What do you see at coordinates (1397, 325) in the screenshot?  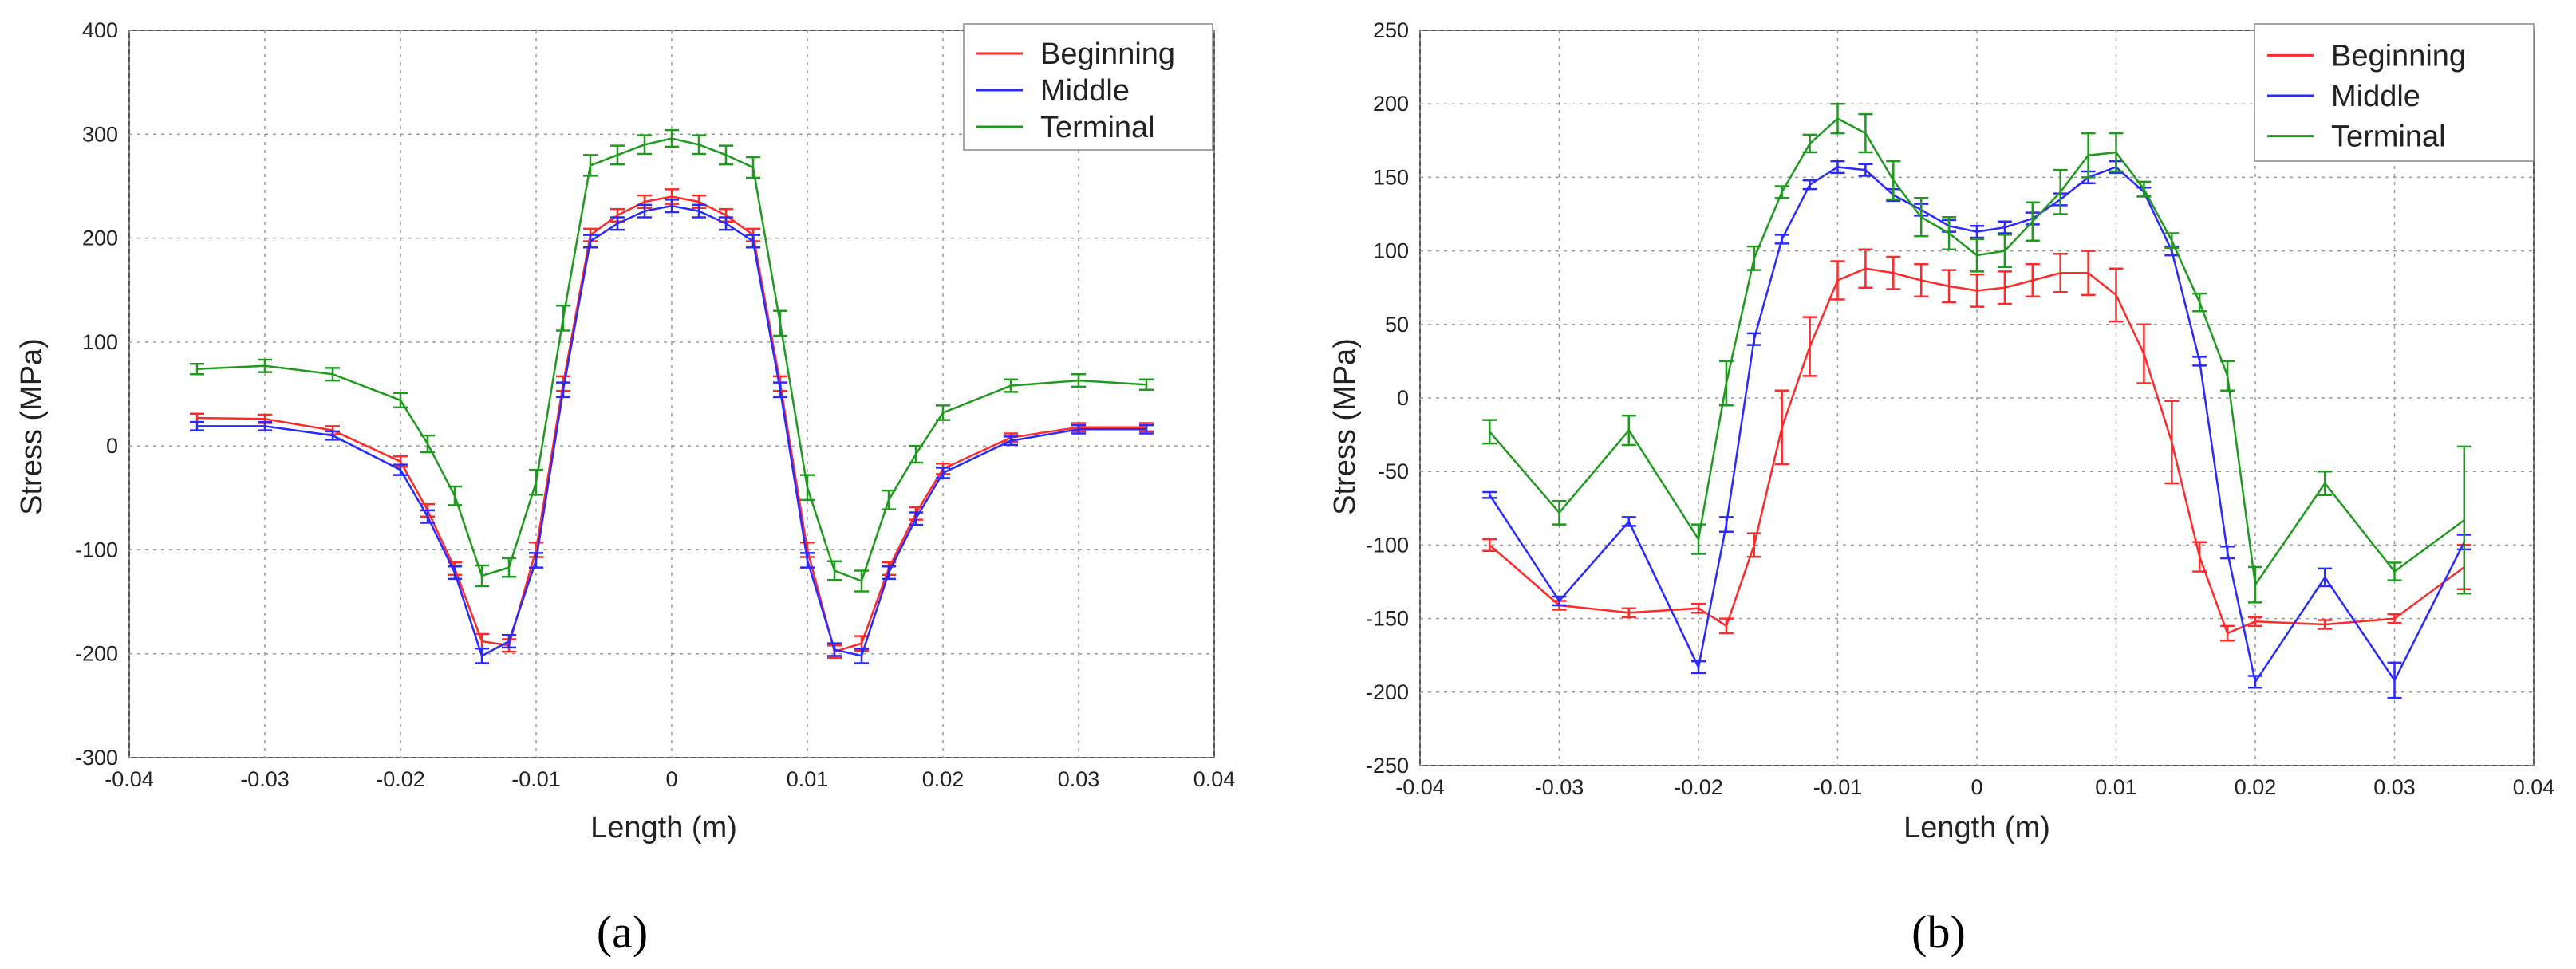 I see `chart-b-y-tick-label: 50` at bounding box center [1397, 325].